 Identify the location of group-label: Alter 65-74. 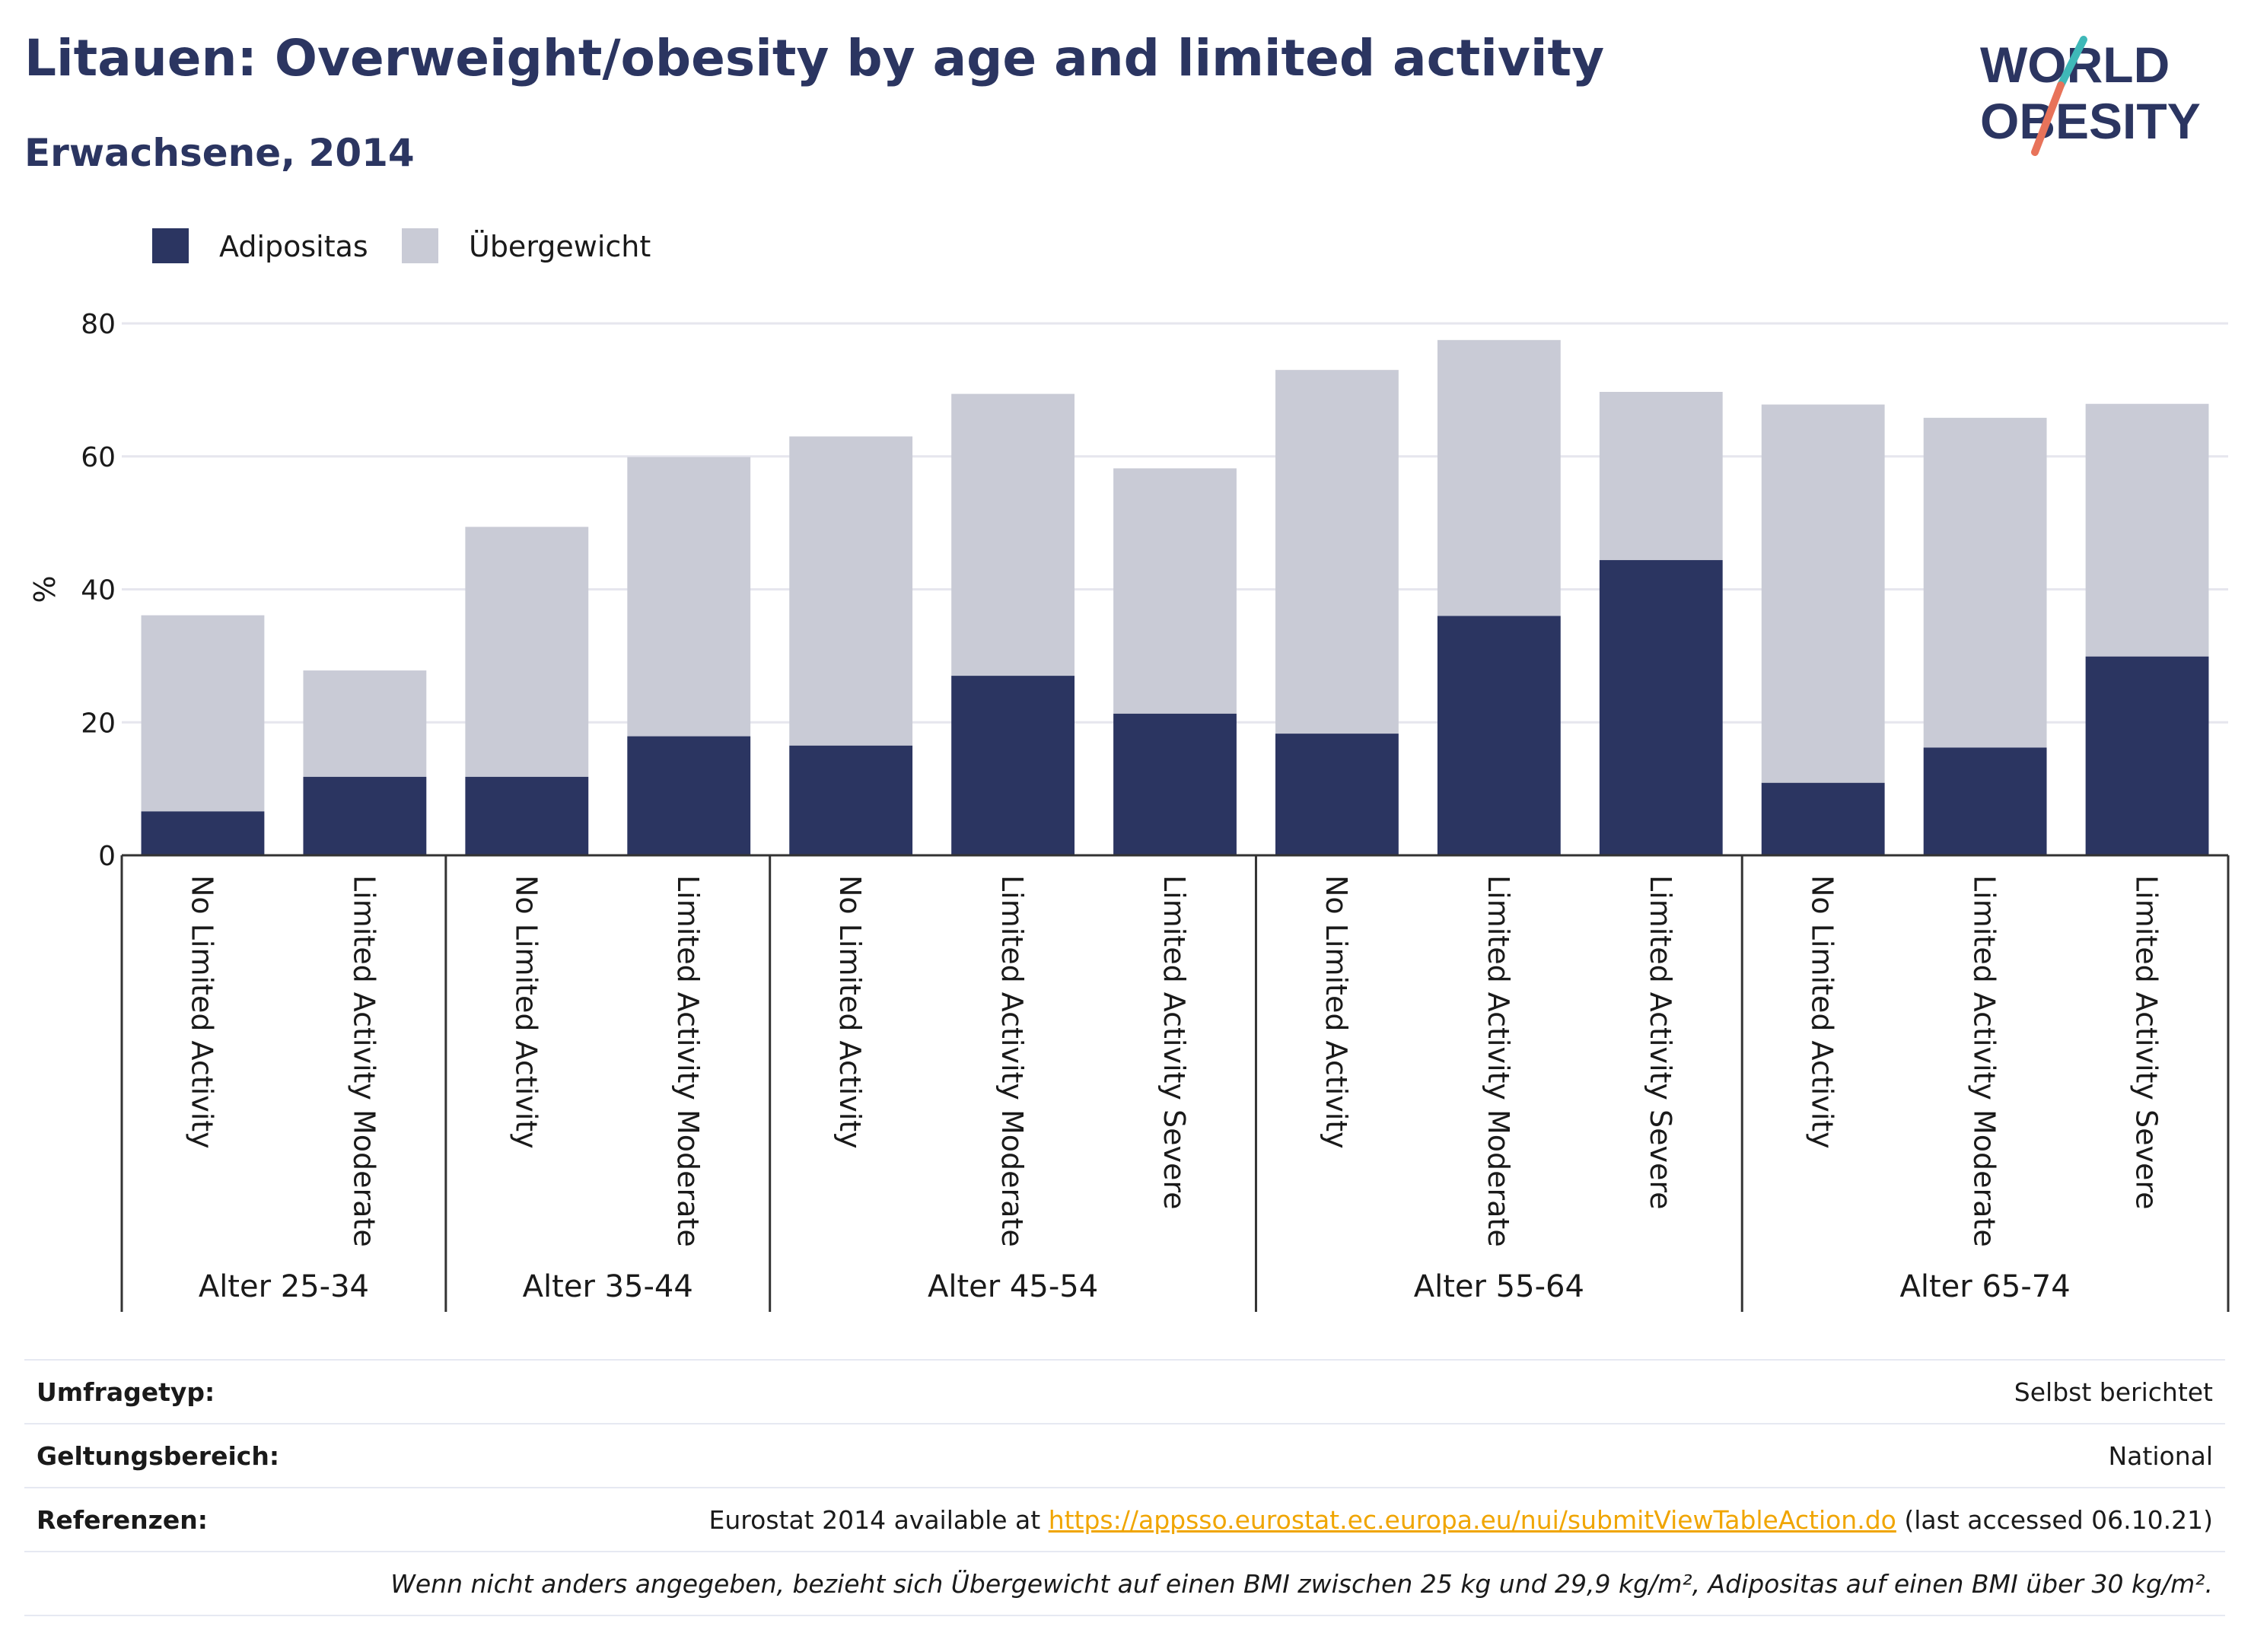
(1985, 1286).